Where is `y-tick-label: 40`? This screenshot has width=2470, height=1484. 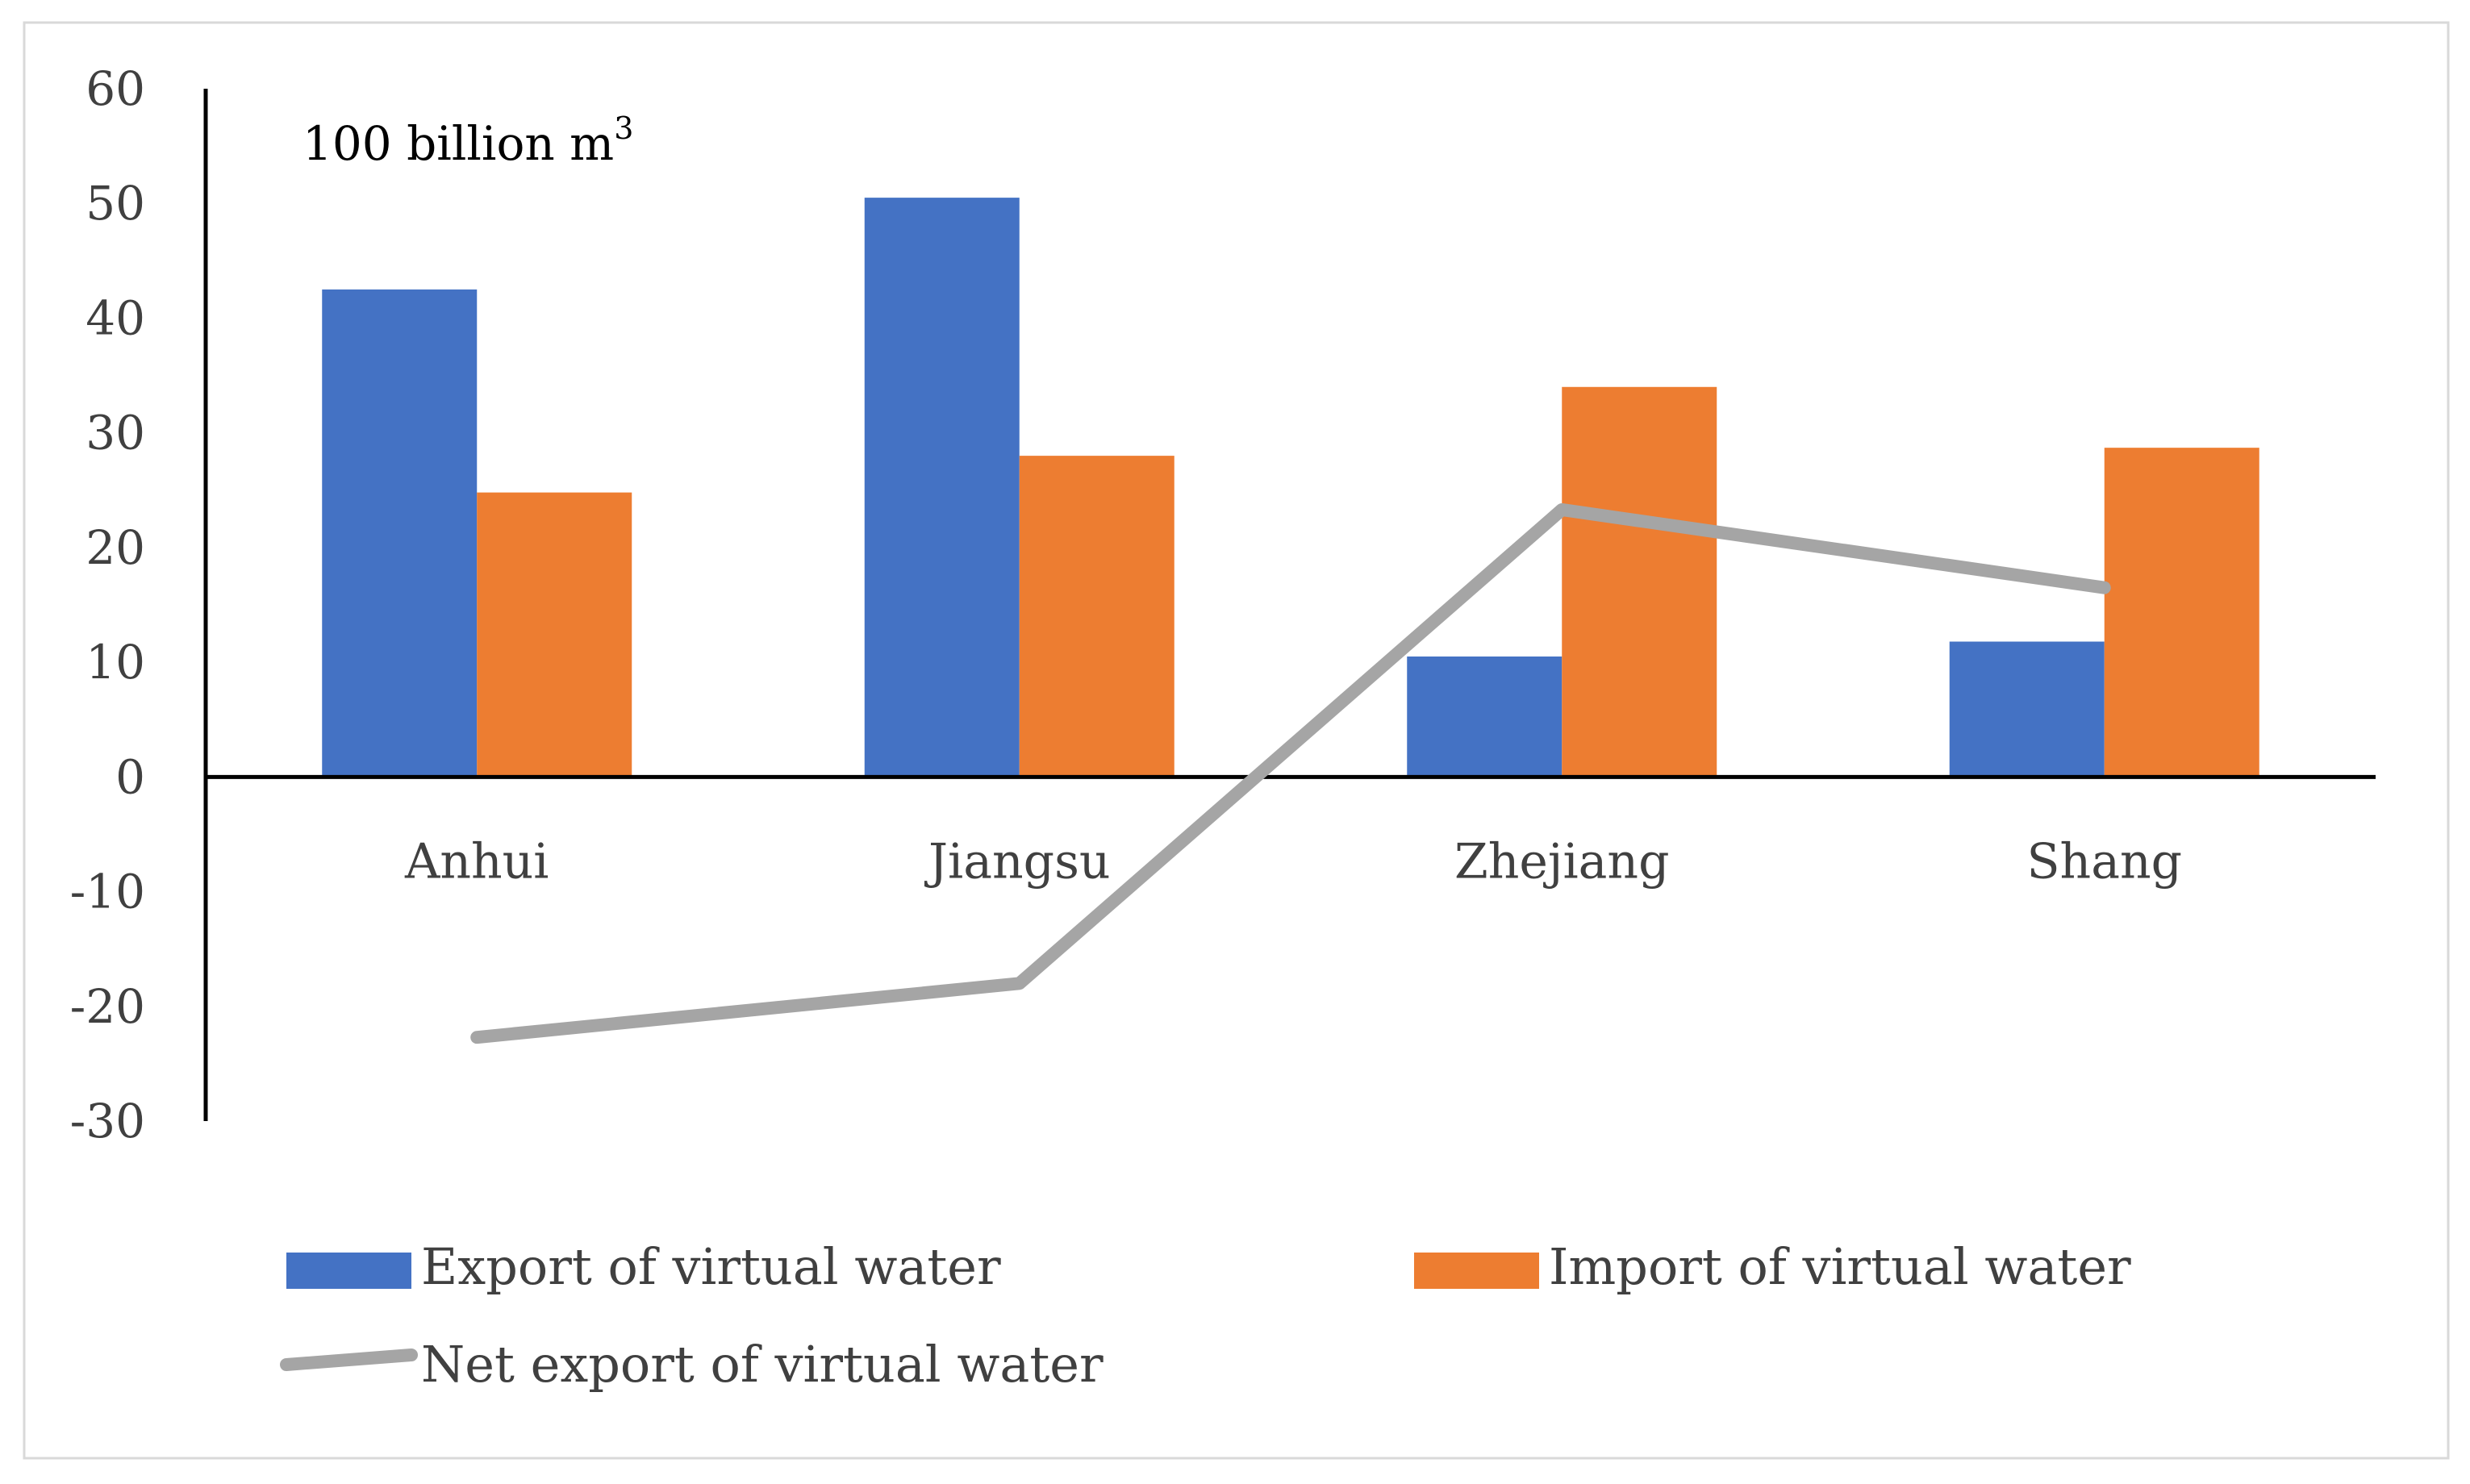
y-tick-label: 40 is located at coordinates (115, 317).